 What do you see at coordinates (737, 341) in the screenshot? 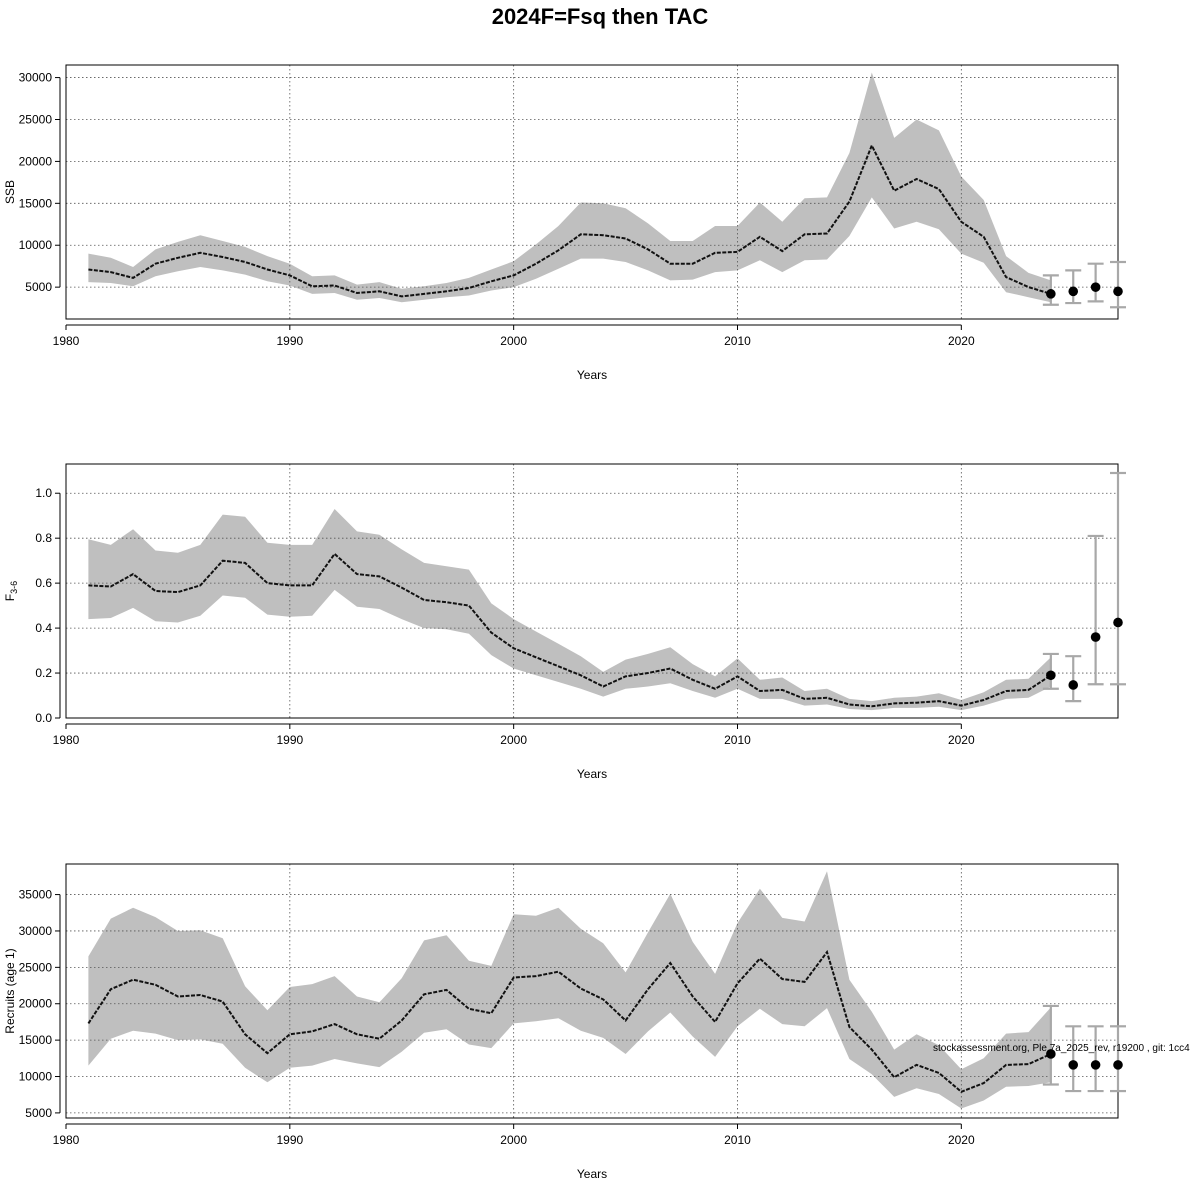
I see `ssb-x-tick-label: 2010` at bounding box center [737, 341].